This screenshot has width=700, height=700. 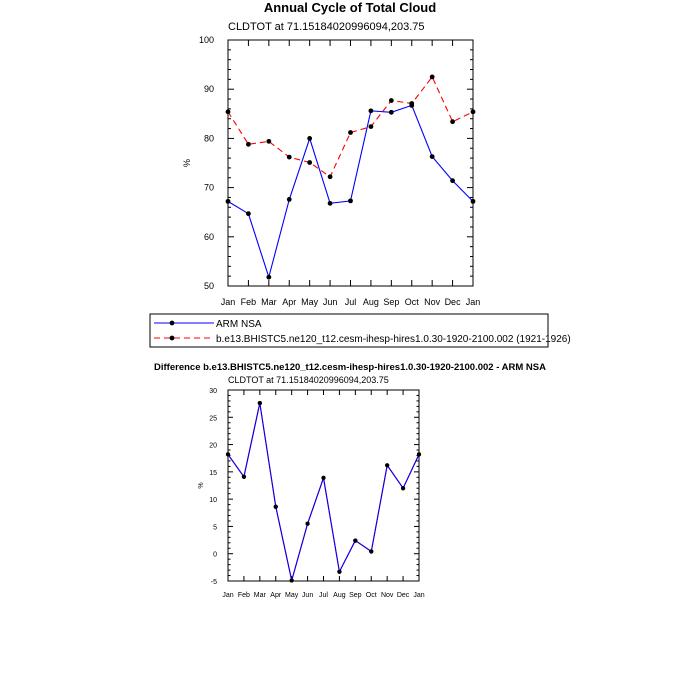 I want to click on y-tick-label: 20, so click(x=213, y=446).